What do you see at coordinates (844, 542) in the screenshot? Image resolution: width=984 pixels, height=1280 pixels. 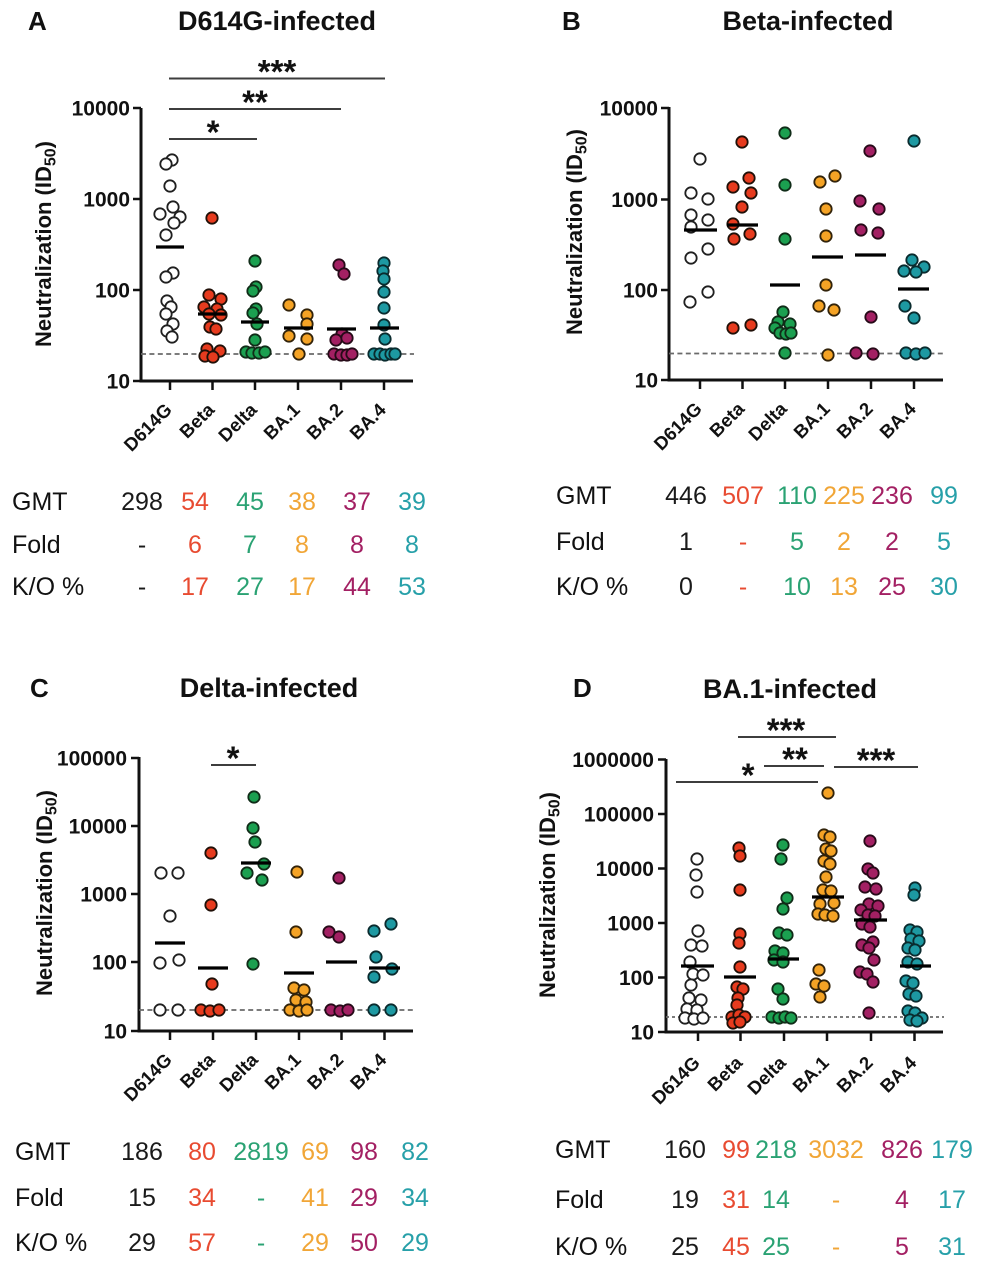 I see `svg-text: 2` at bounding box center [844, 542].